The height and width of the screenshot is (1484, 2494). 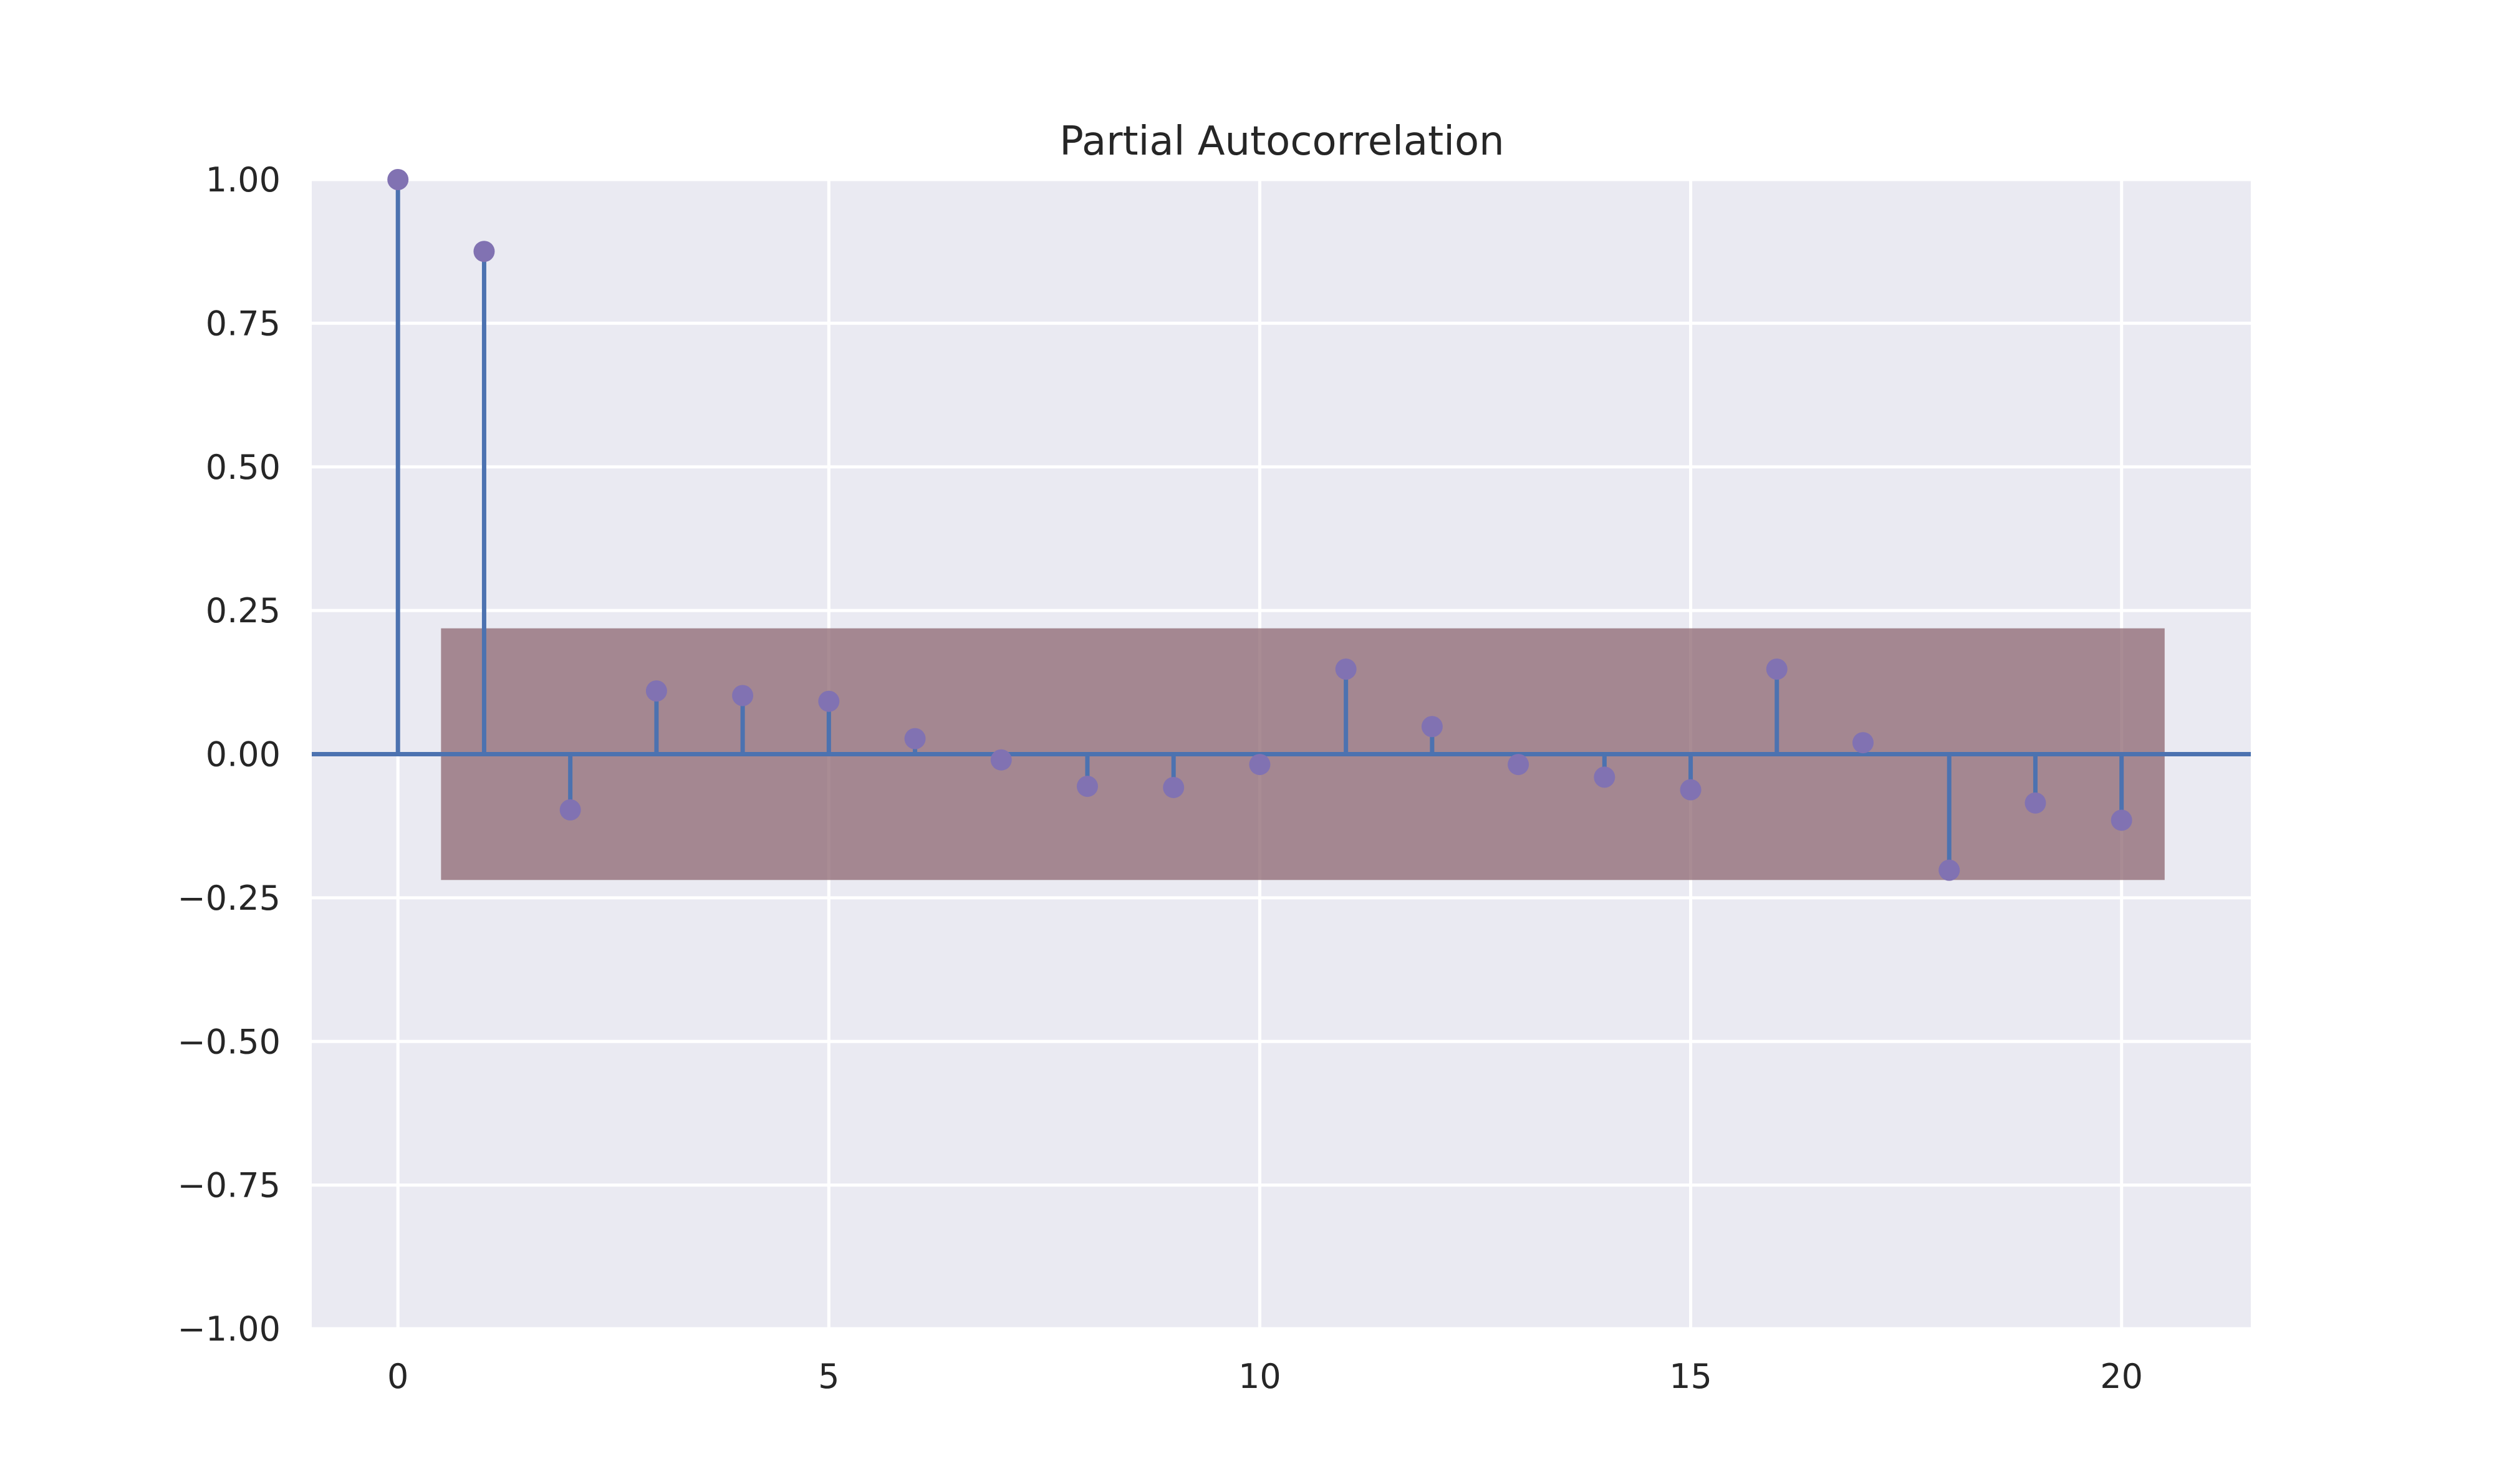 What do you see at coordinates (230, 1185) in the screenshot?
I see `y-tick-label: −0.75` at bounding box center [230, 1185].